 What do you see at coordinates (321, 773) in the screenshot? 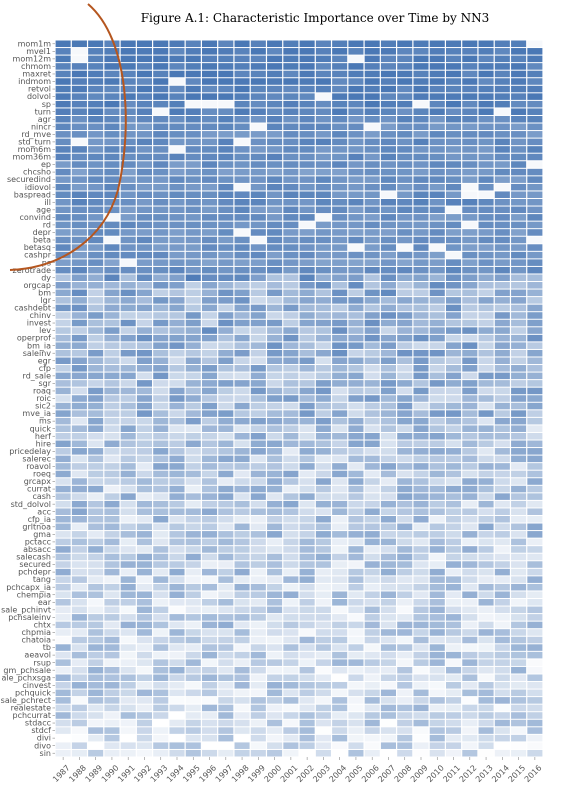
I see `x-tick-label: 2003` at bounding box center [321, 773].